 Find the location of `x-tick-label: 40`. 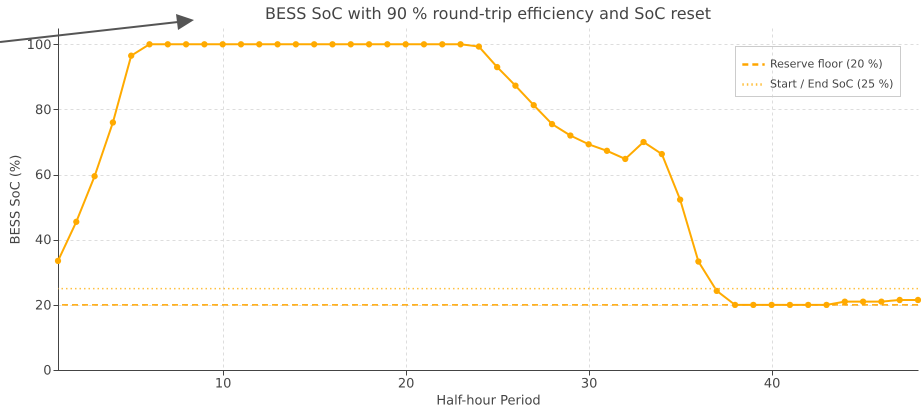

x-tick-label: 40 is located at coordinates (772, 384).